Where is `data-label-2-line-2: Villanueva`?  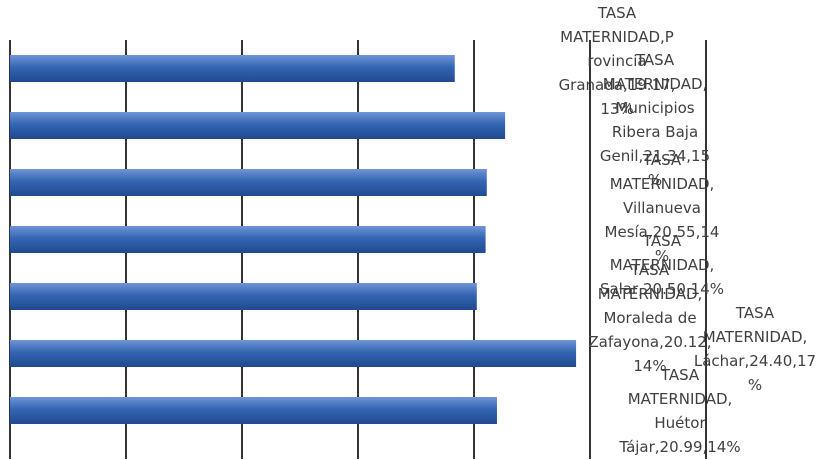 data-label-2-line-2: Villanueva is located at coordinates (662, 208).